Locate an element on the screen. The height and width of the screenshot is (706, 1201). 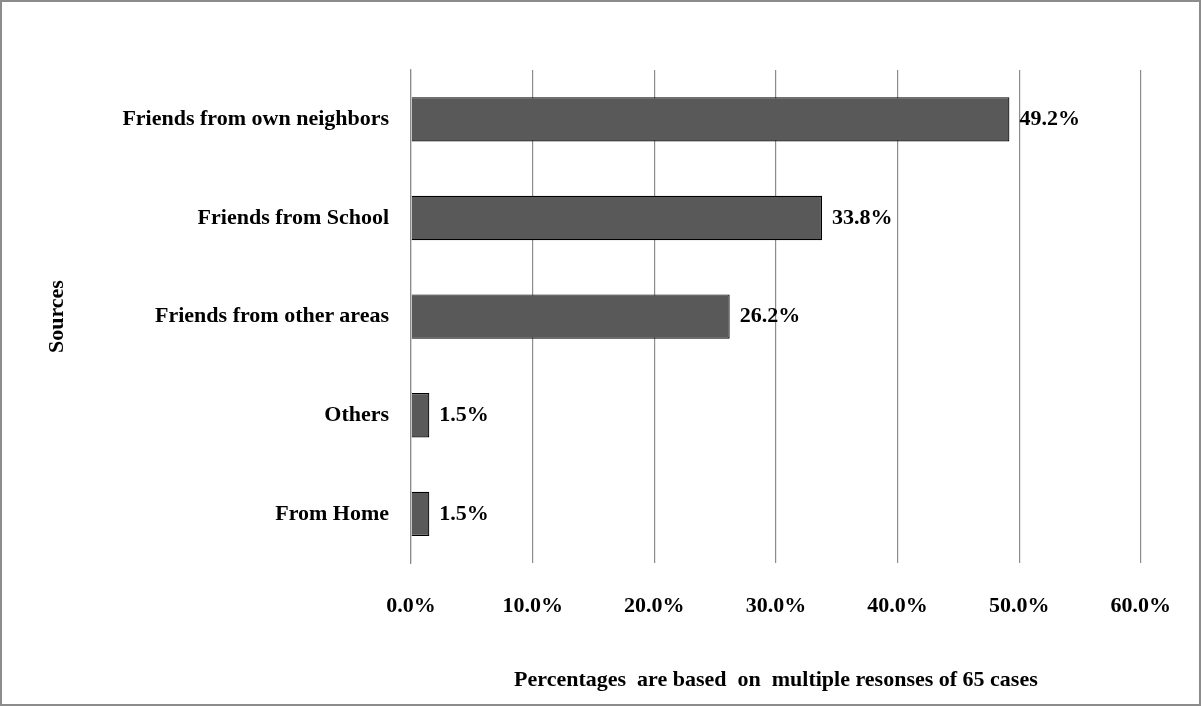
x-tick-label: 40.0% is located at coordinates (897, 605).